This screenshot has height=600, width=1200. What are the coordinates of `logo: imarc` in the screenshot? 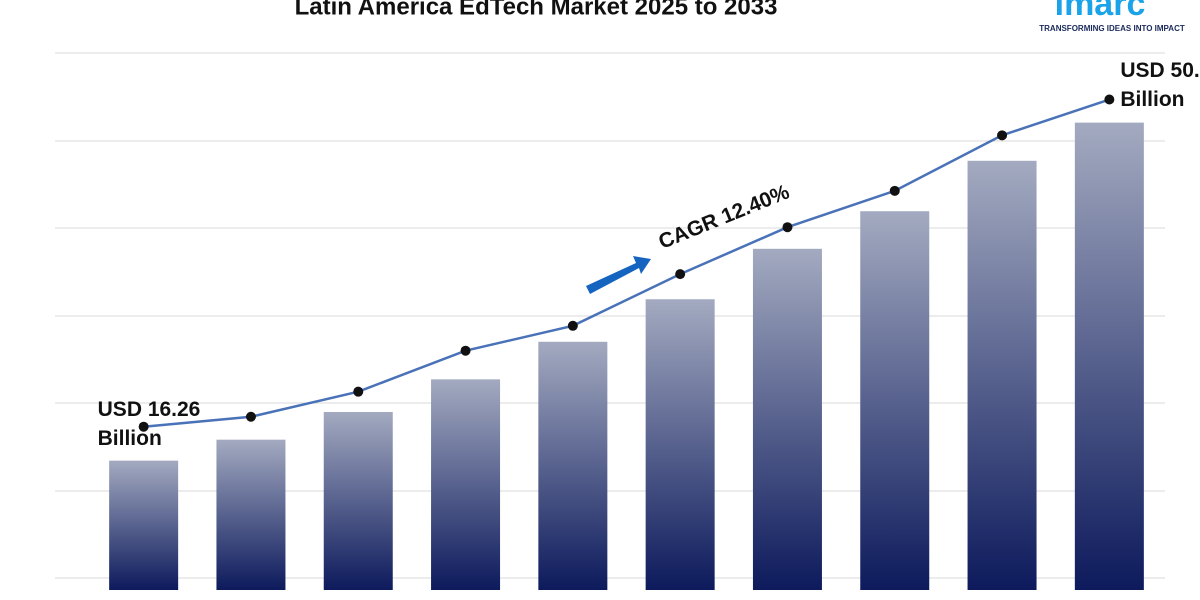 It's located at (1100, 11).